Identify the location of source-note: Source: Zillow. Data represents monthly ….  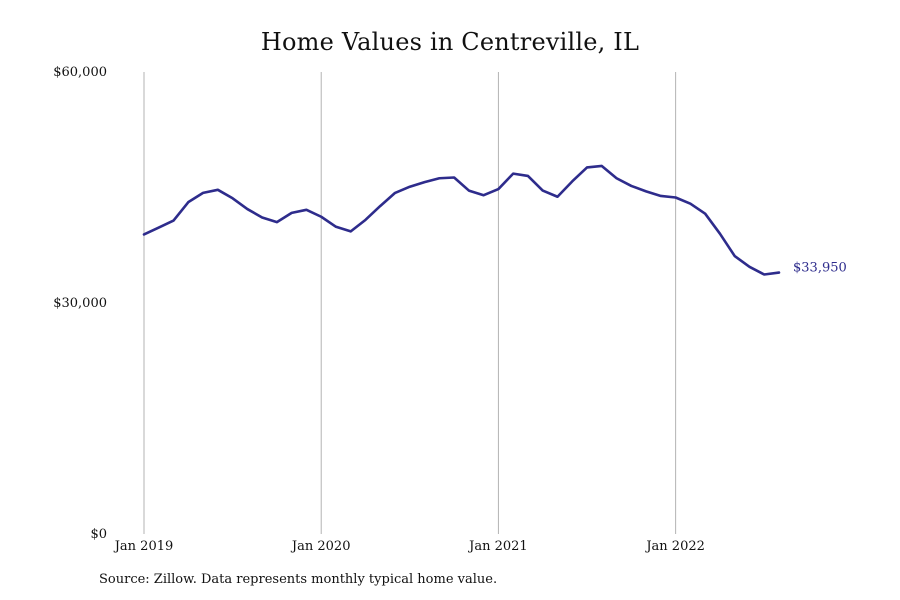
(298, 579).